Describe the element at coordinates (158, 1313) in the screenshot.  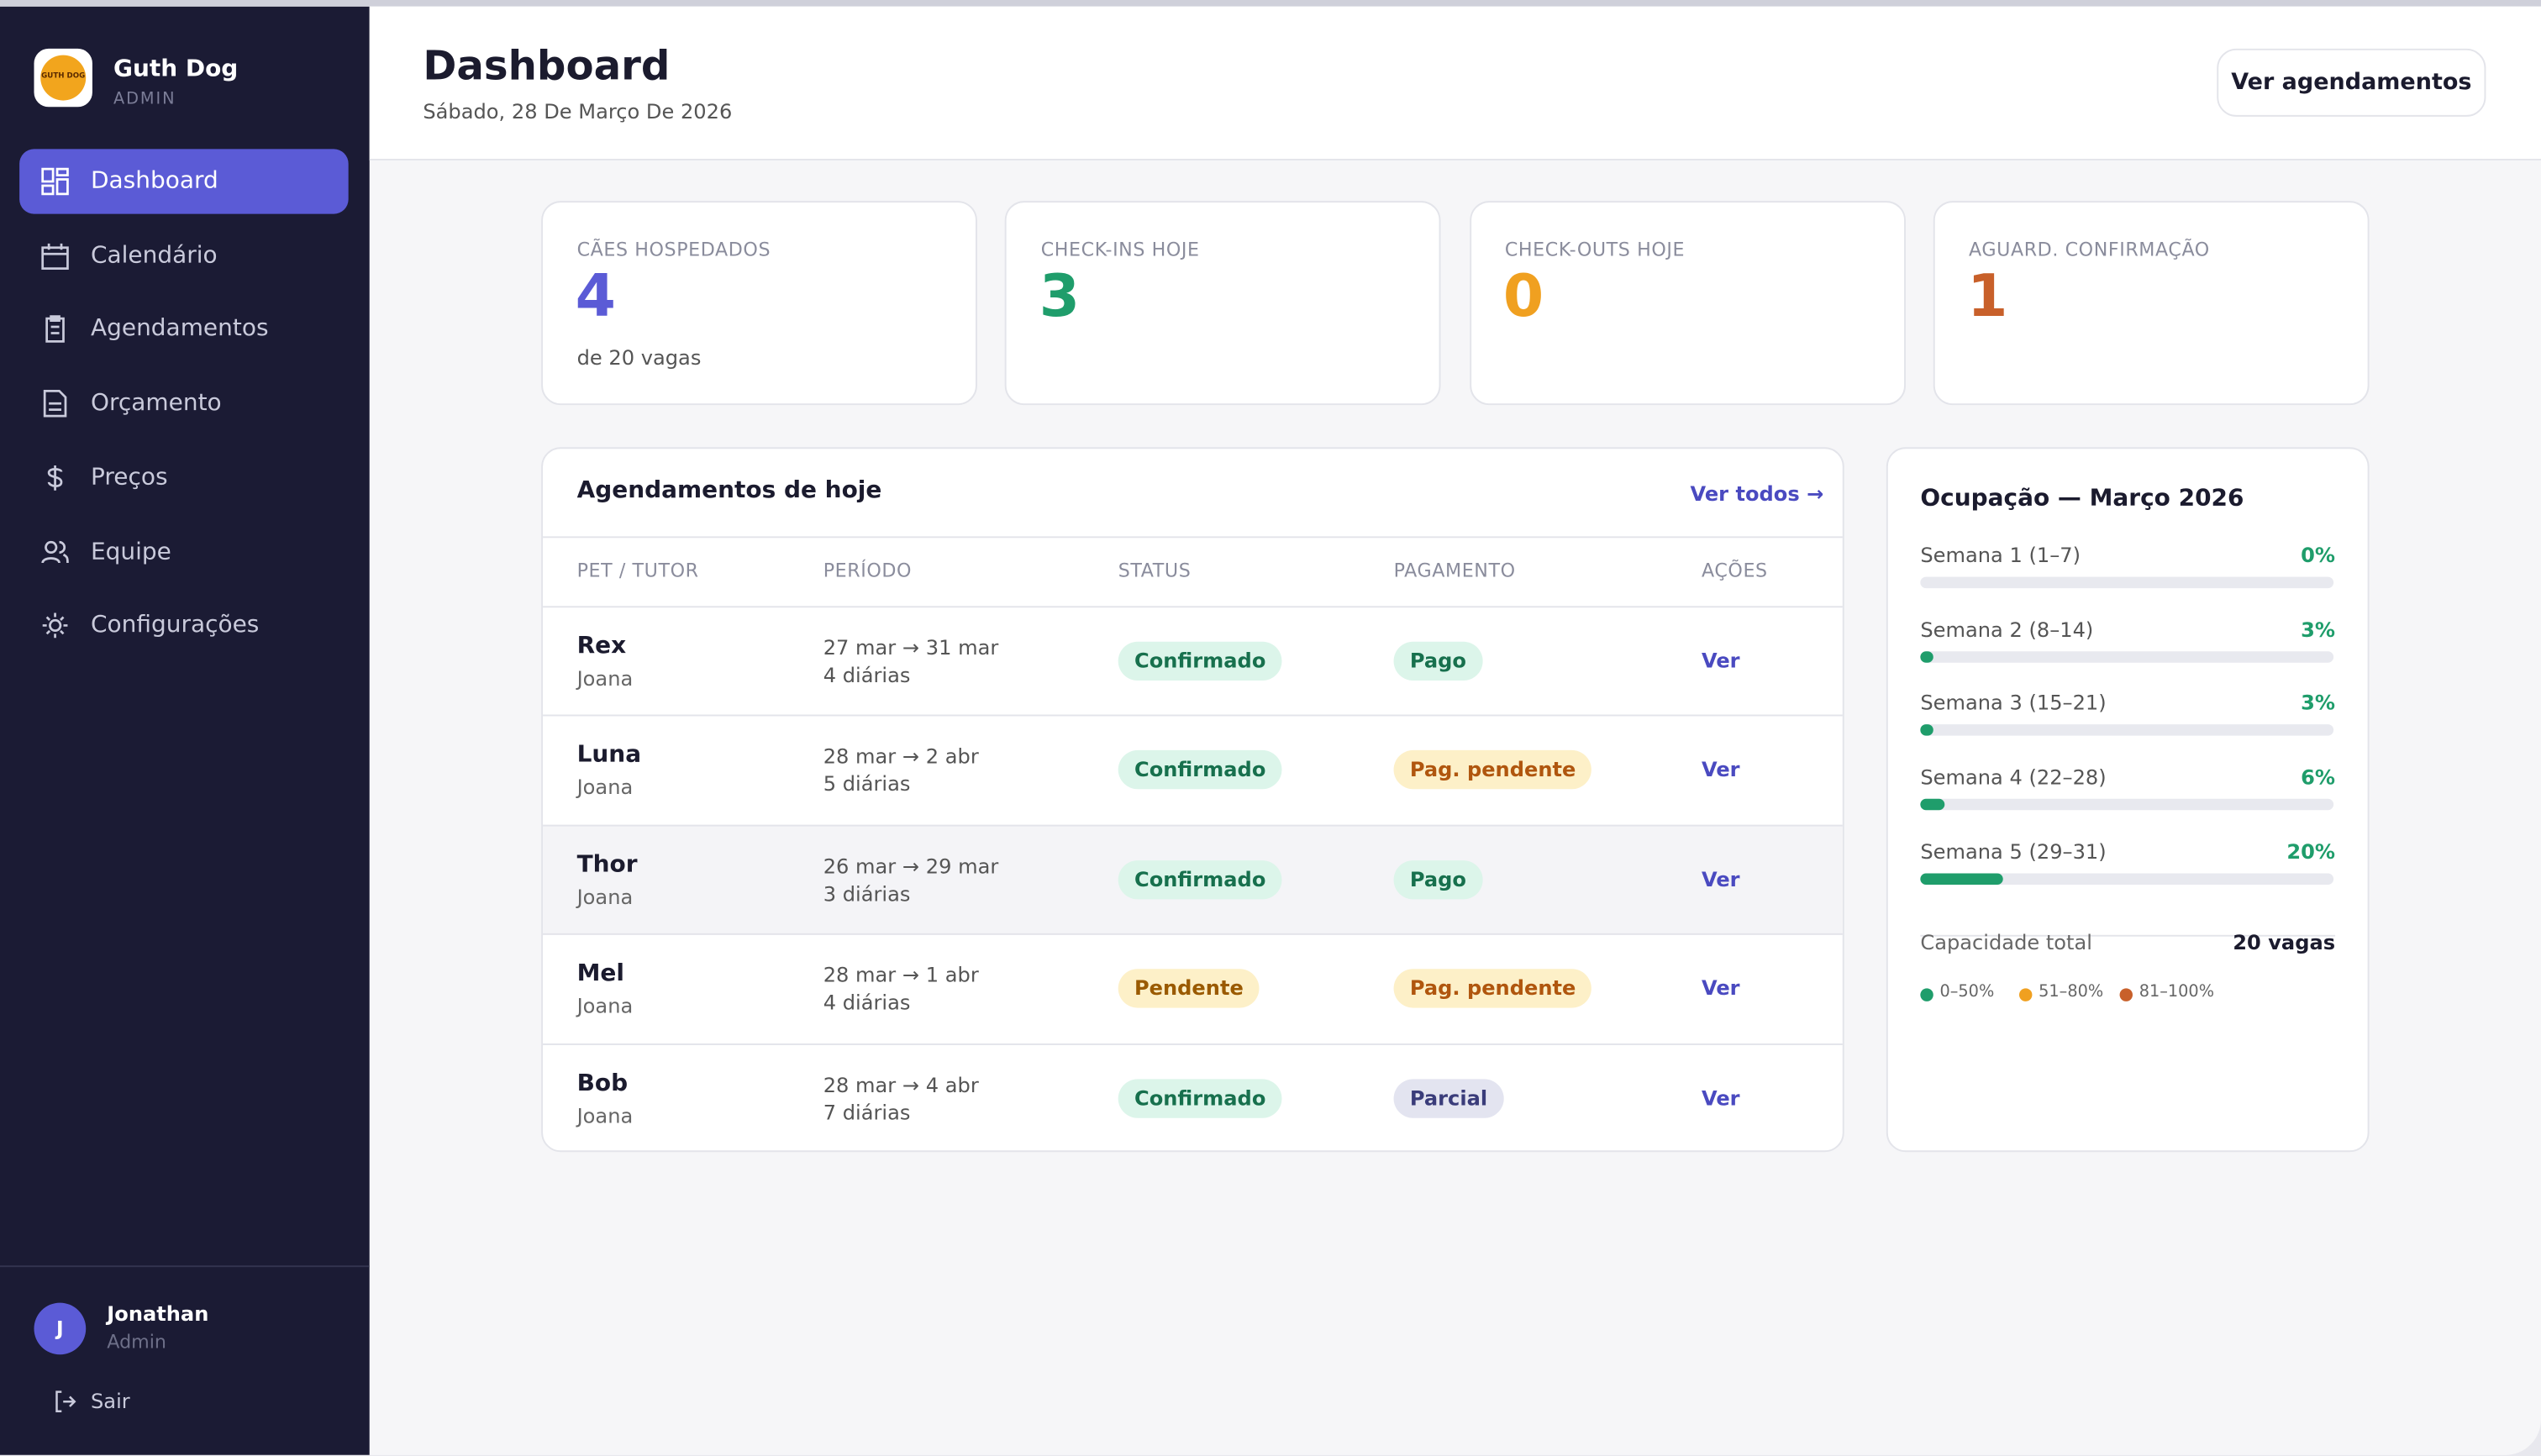
I see `user-name: Jonathan` at that location.